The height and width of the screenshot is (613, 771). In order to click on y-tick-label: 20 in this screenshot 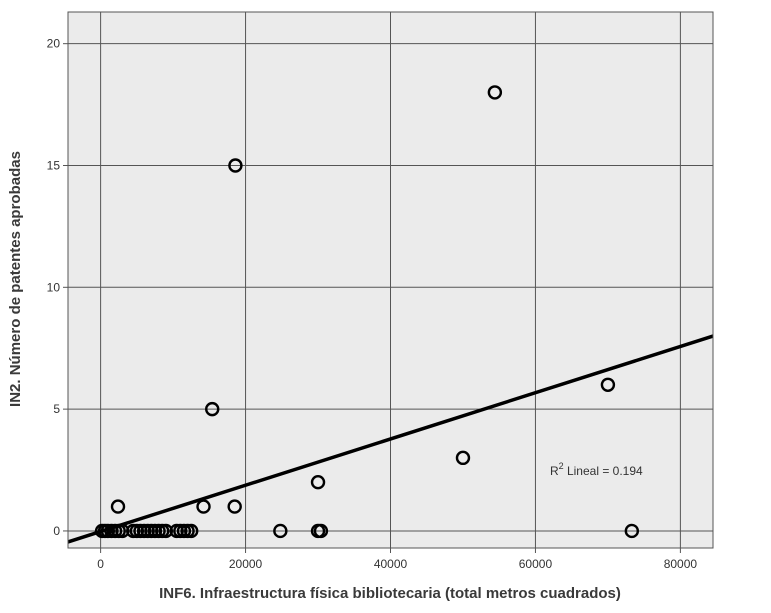, I will do `click(54, 44)`.